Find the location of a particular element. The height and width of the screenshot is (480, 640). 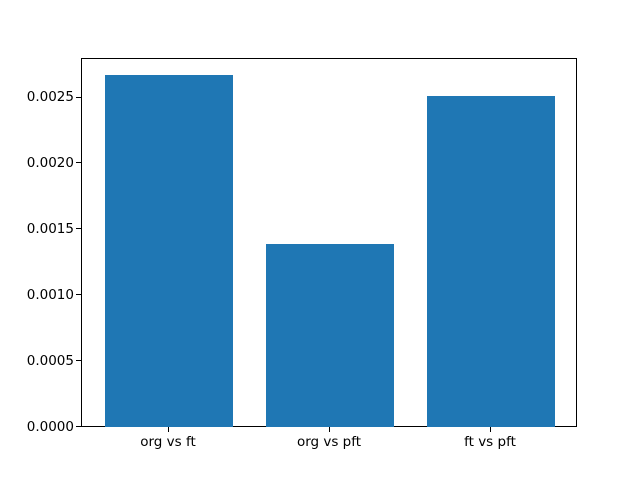

bar-org-vs-pft is located at coordinates (330, 335).